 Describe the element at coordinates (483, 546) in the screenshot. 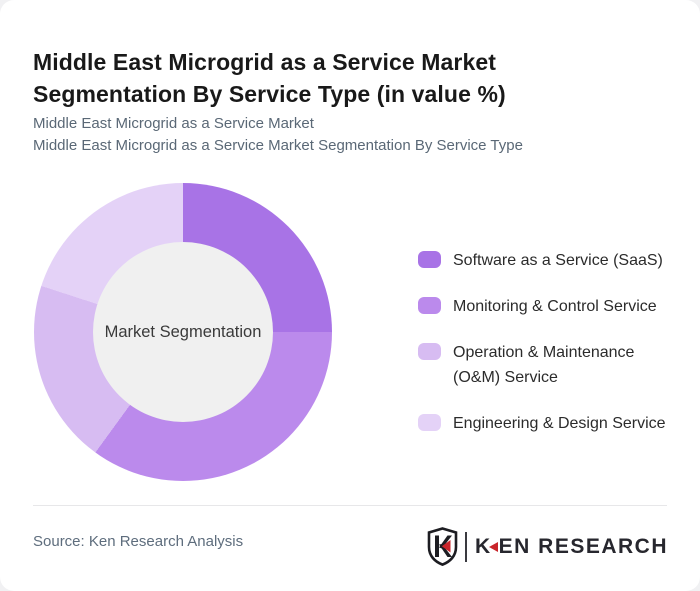

I see `logo-k: K` at that location.